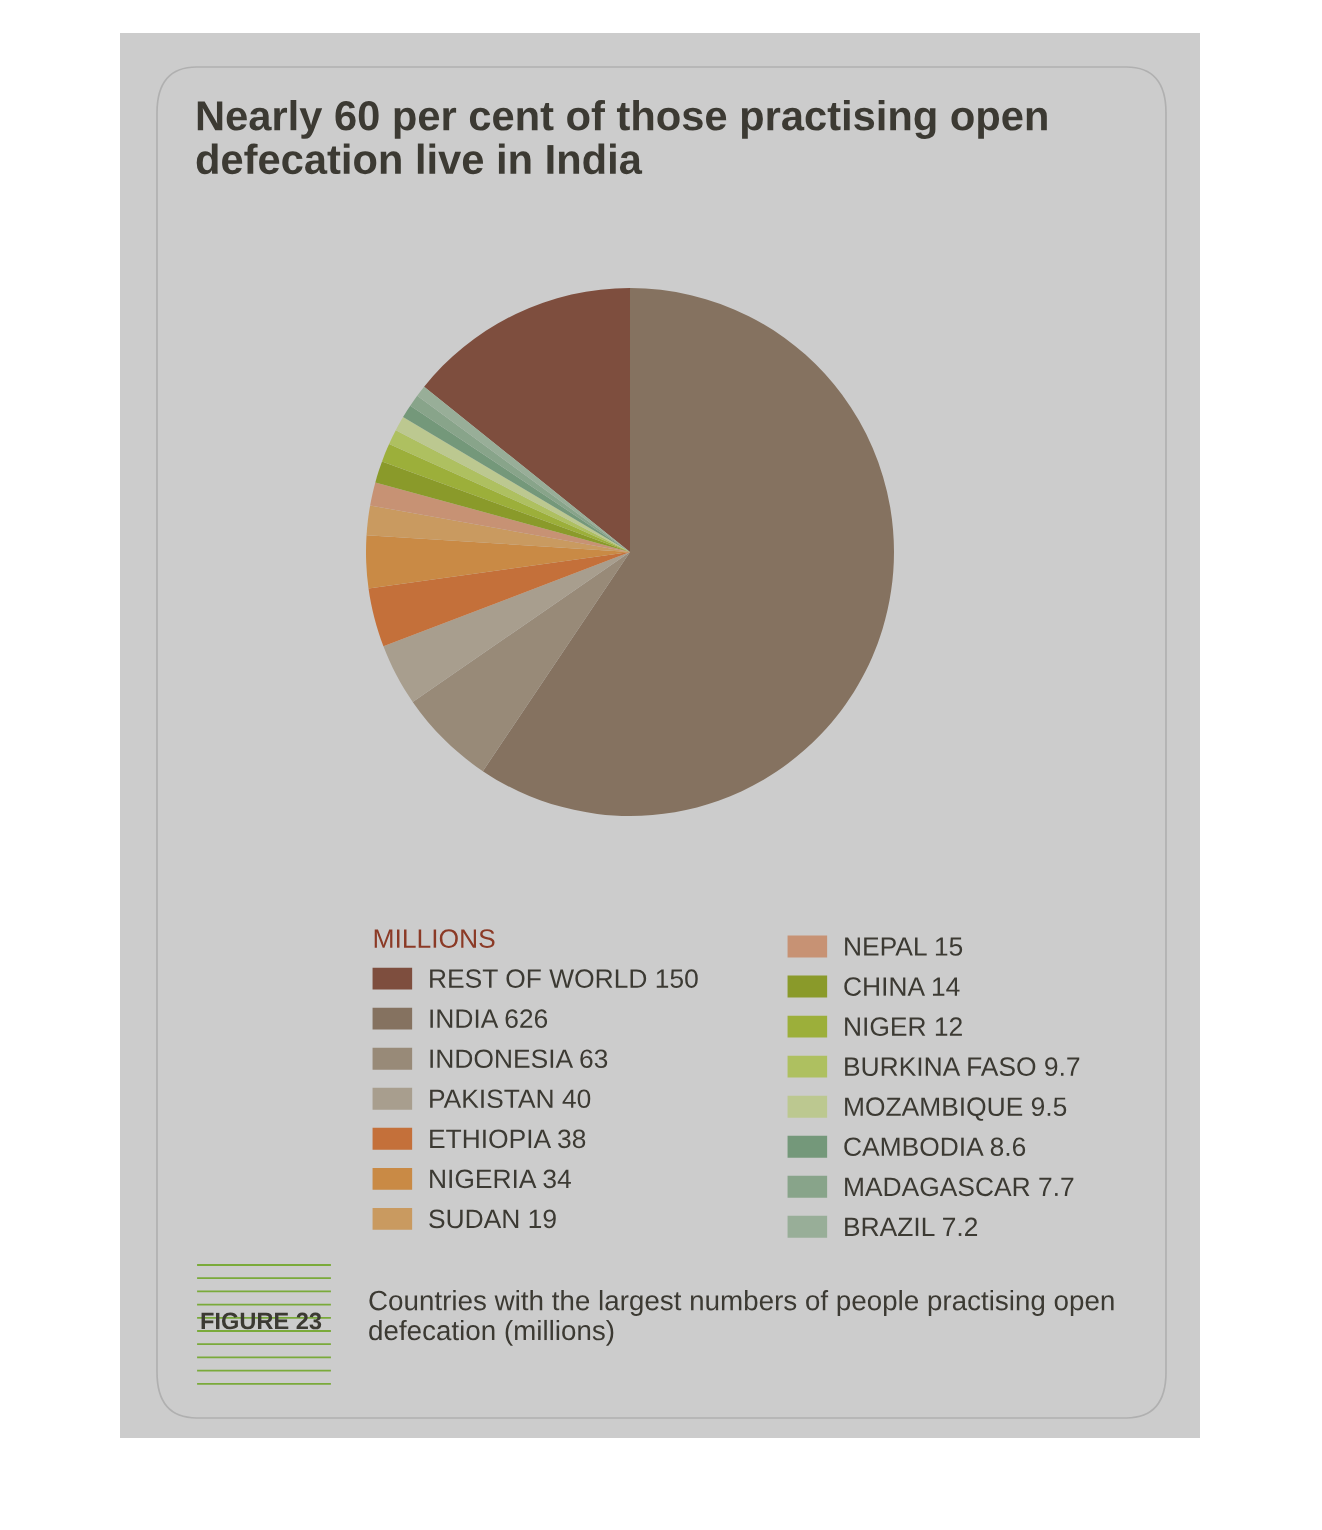 This screenshot has height=1530, width=1322. I want to click on legend-label: NEPAL 15, so click(904, 946).